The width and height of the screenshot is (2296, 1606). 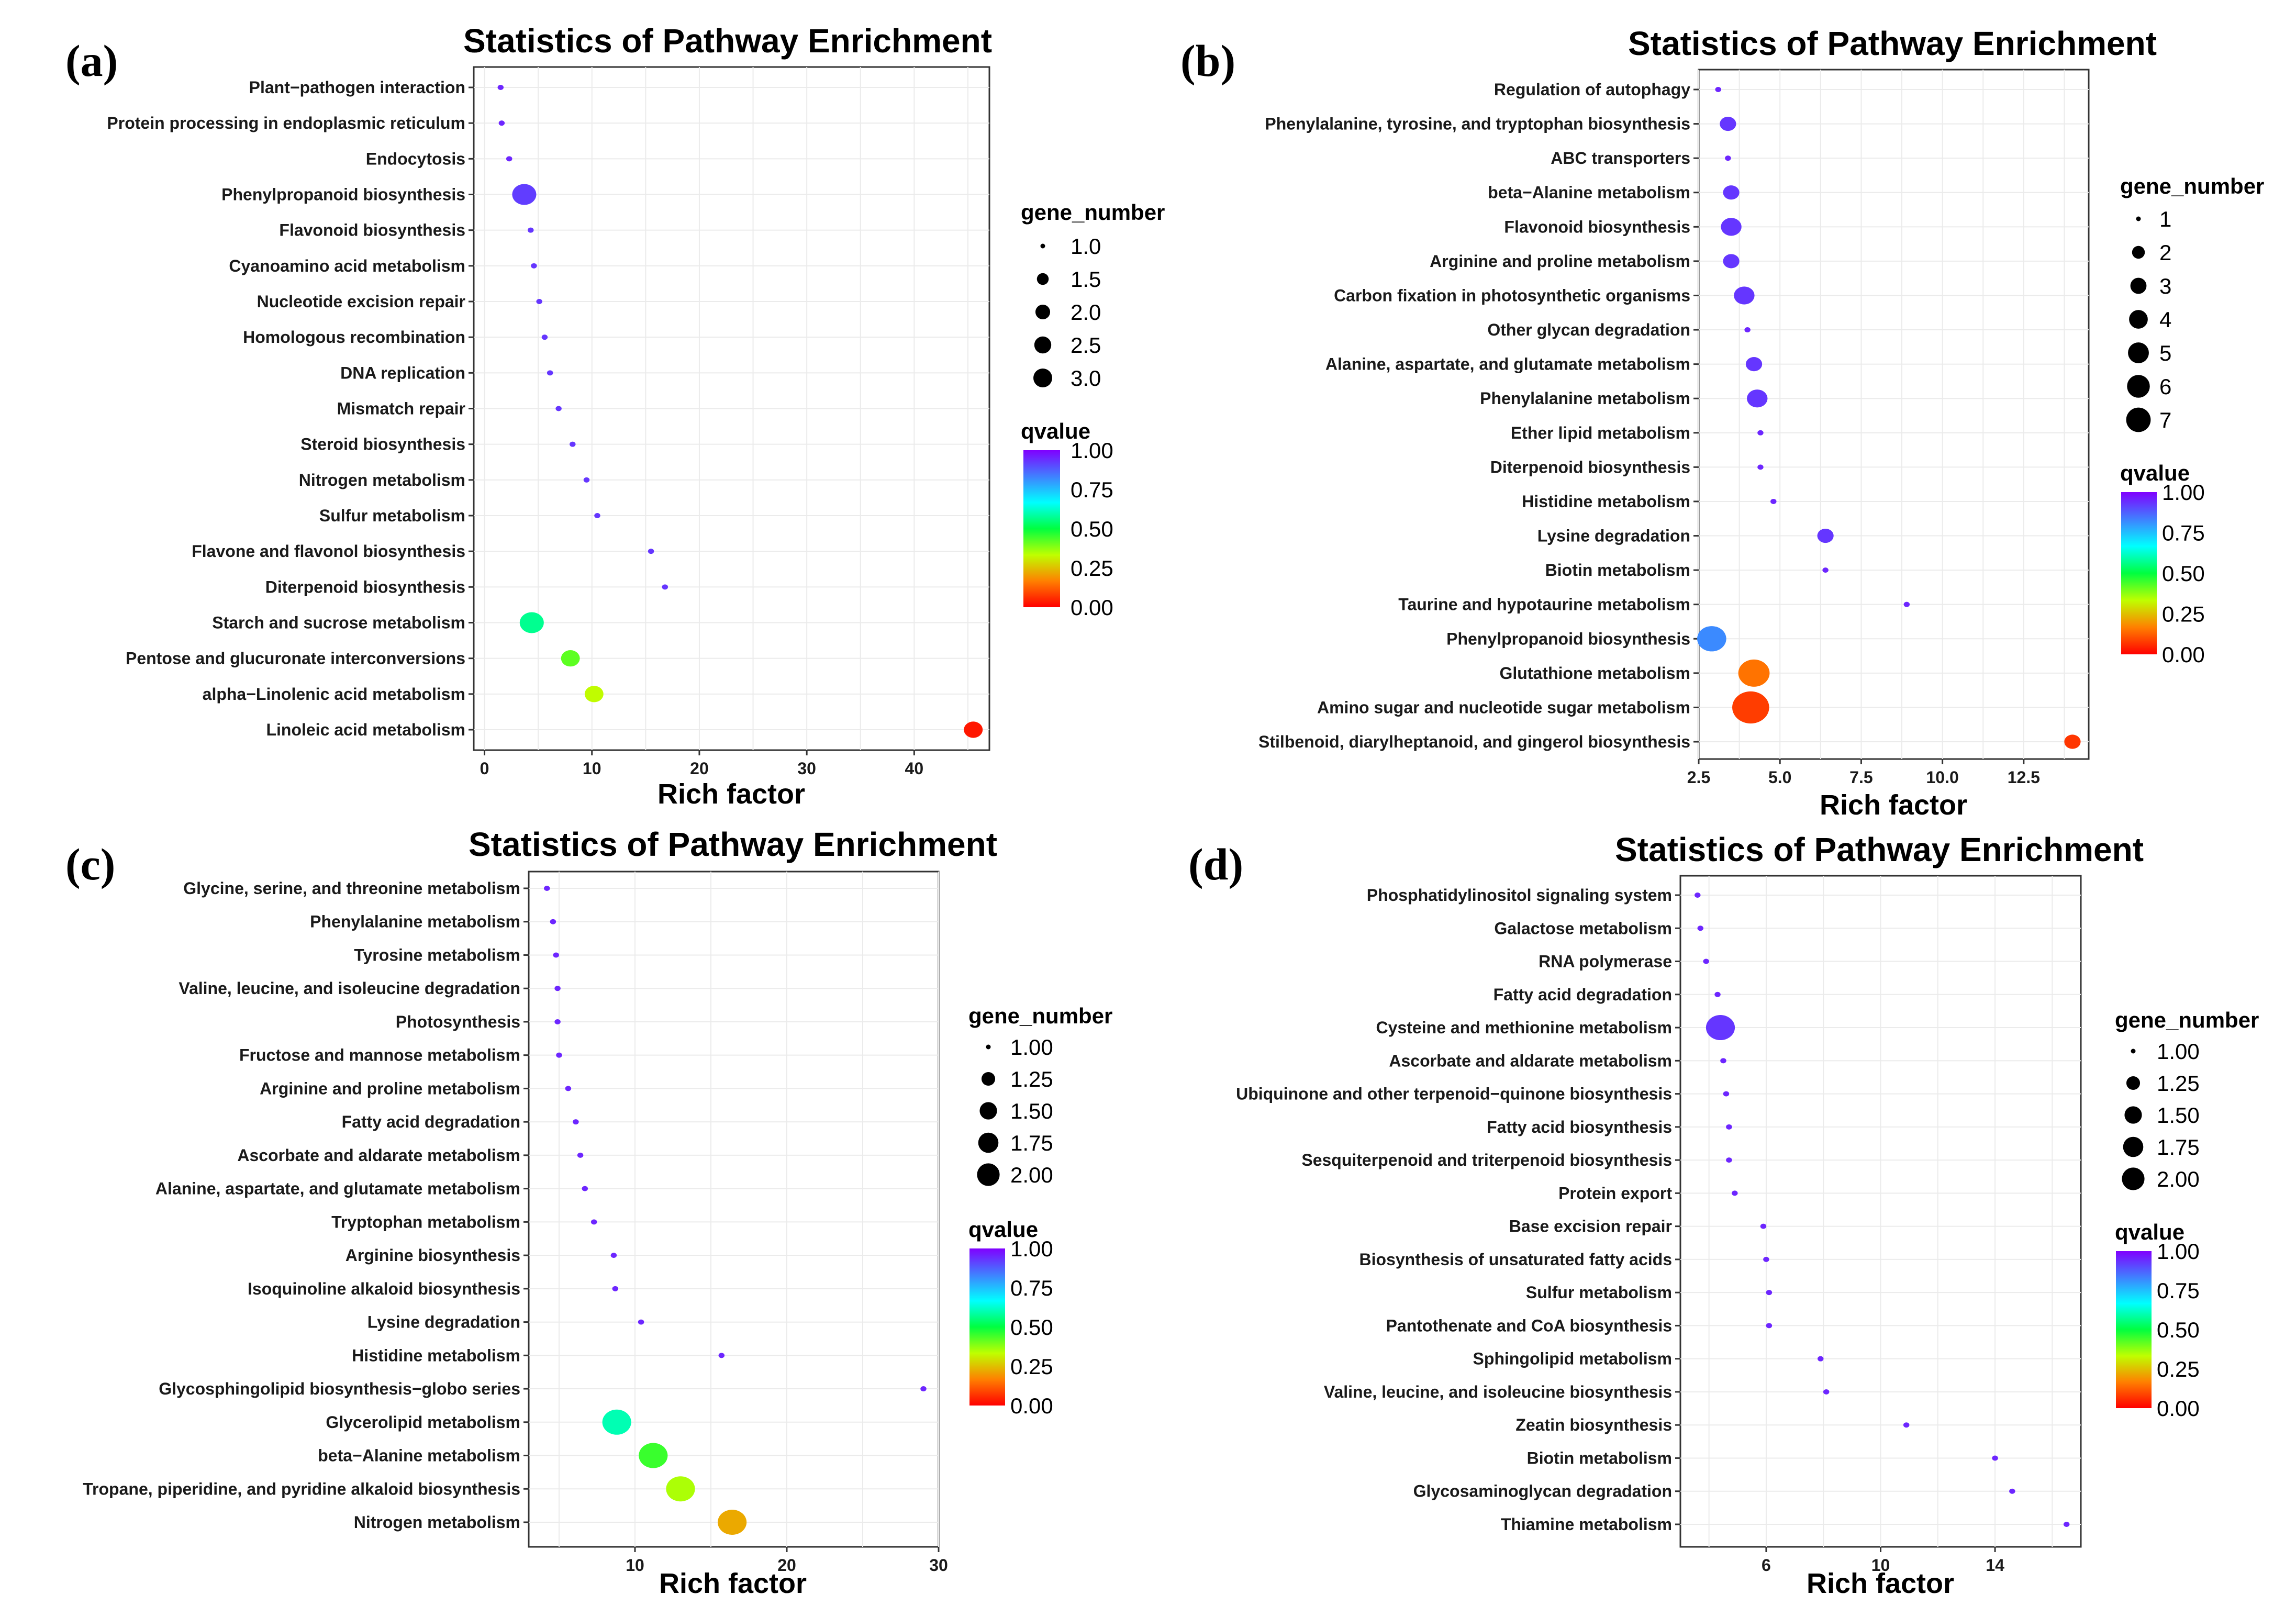 I want to click on gridlines, so click(x=734, y=1209).